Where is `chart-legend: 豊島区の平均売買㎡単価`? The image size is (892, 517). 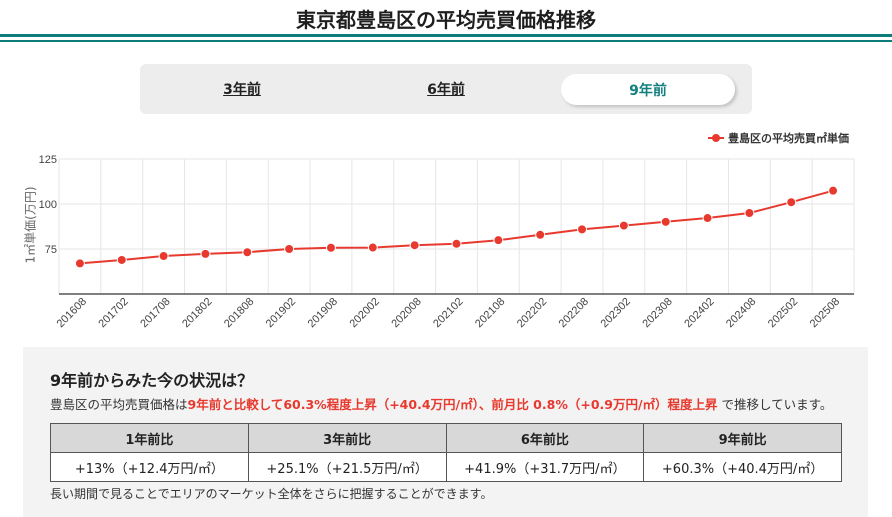
chart-legend: 豊島区の平均売買㎡単価 is located at coordinates (778, 138).